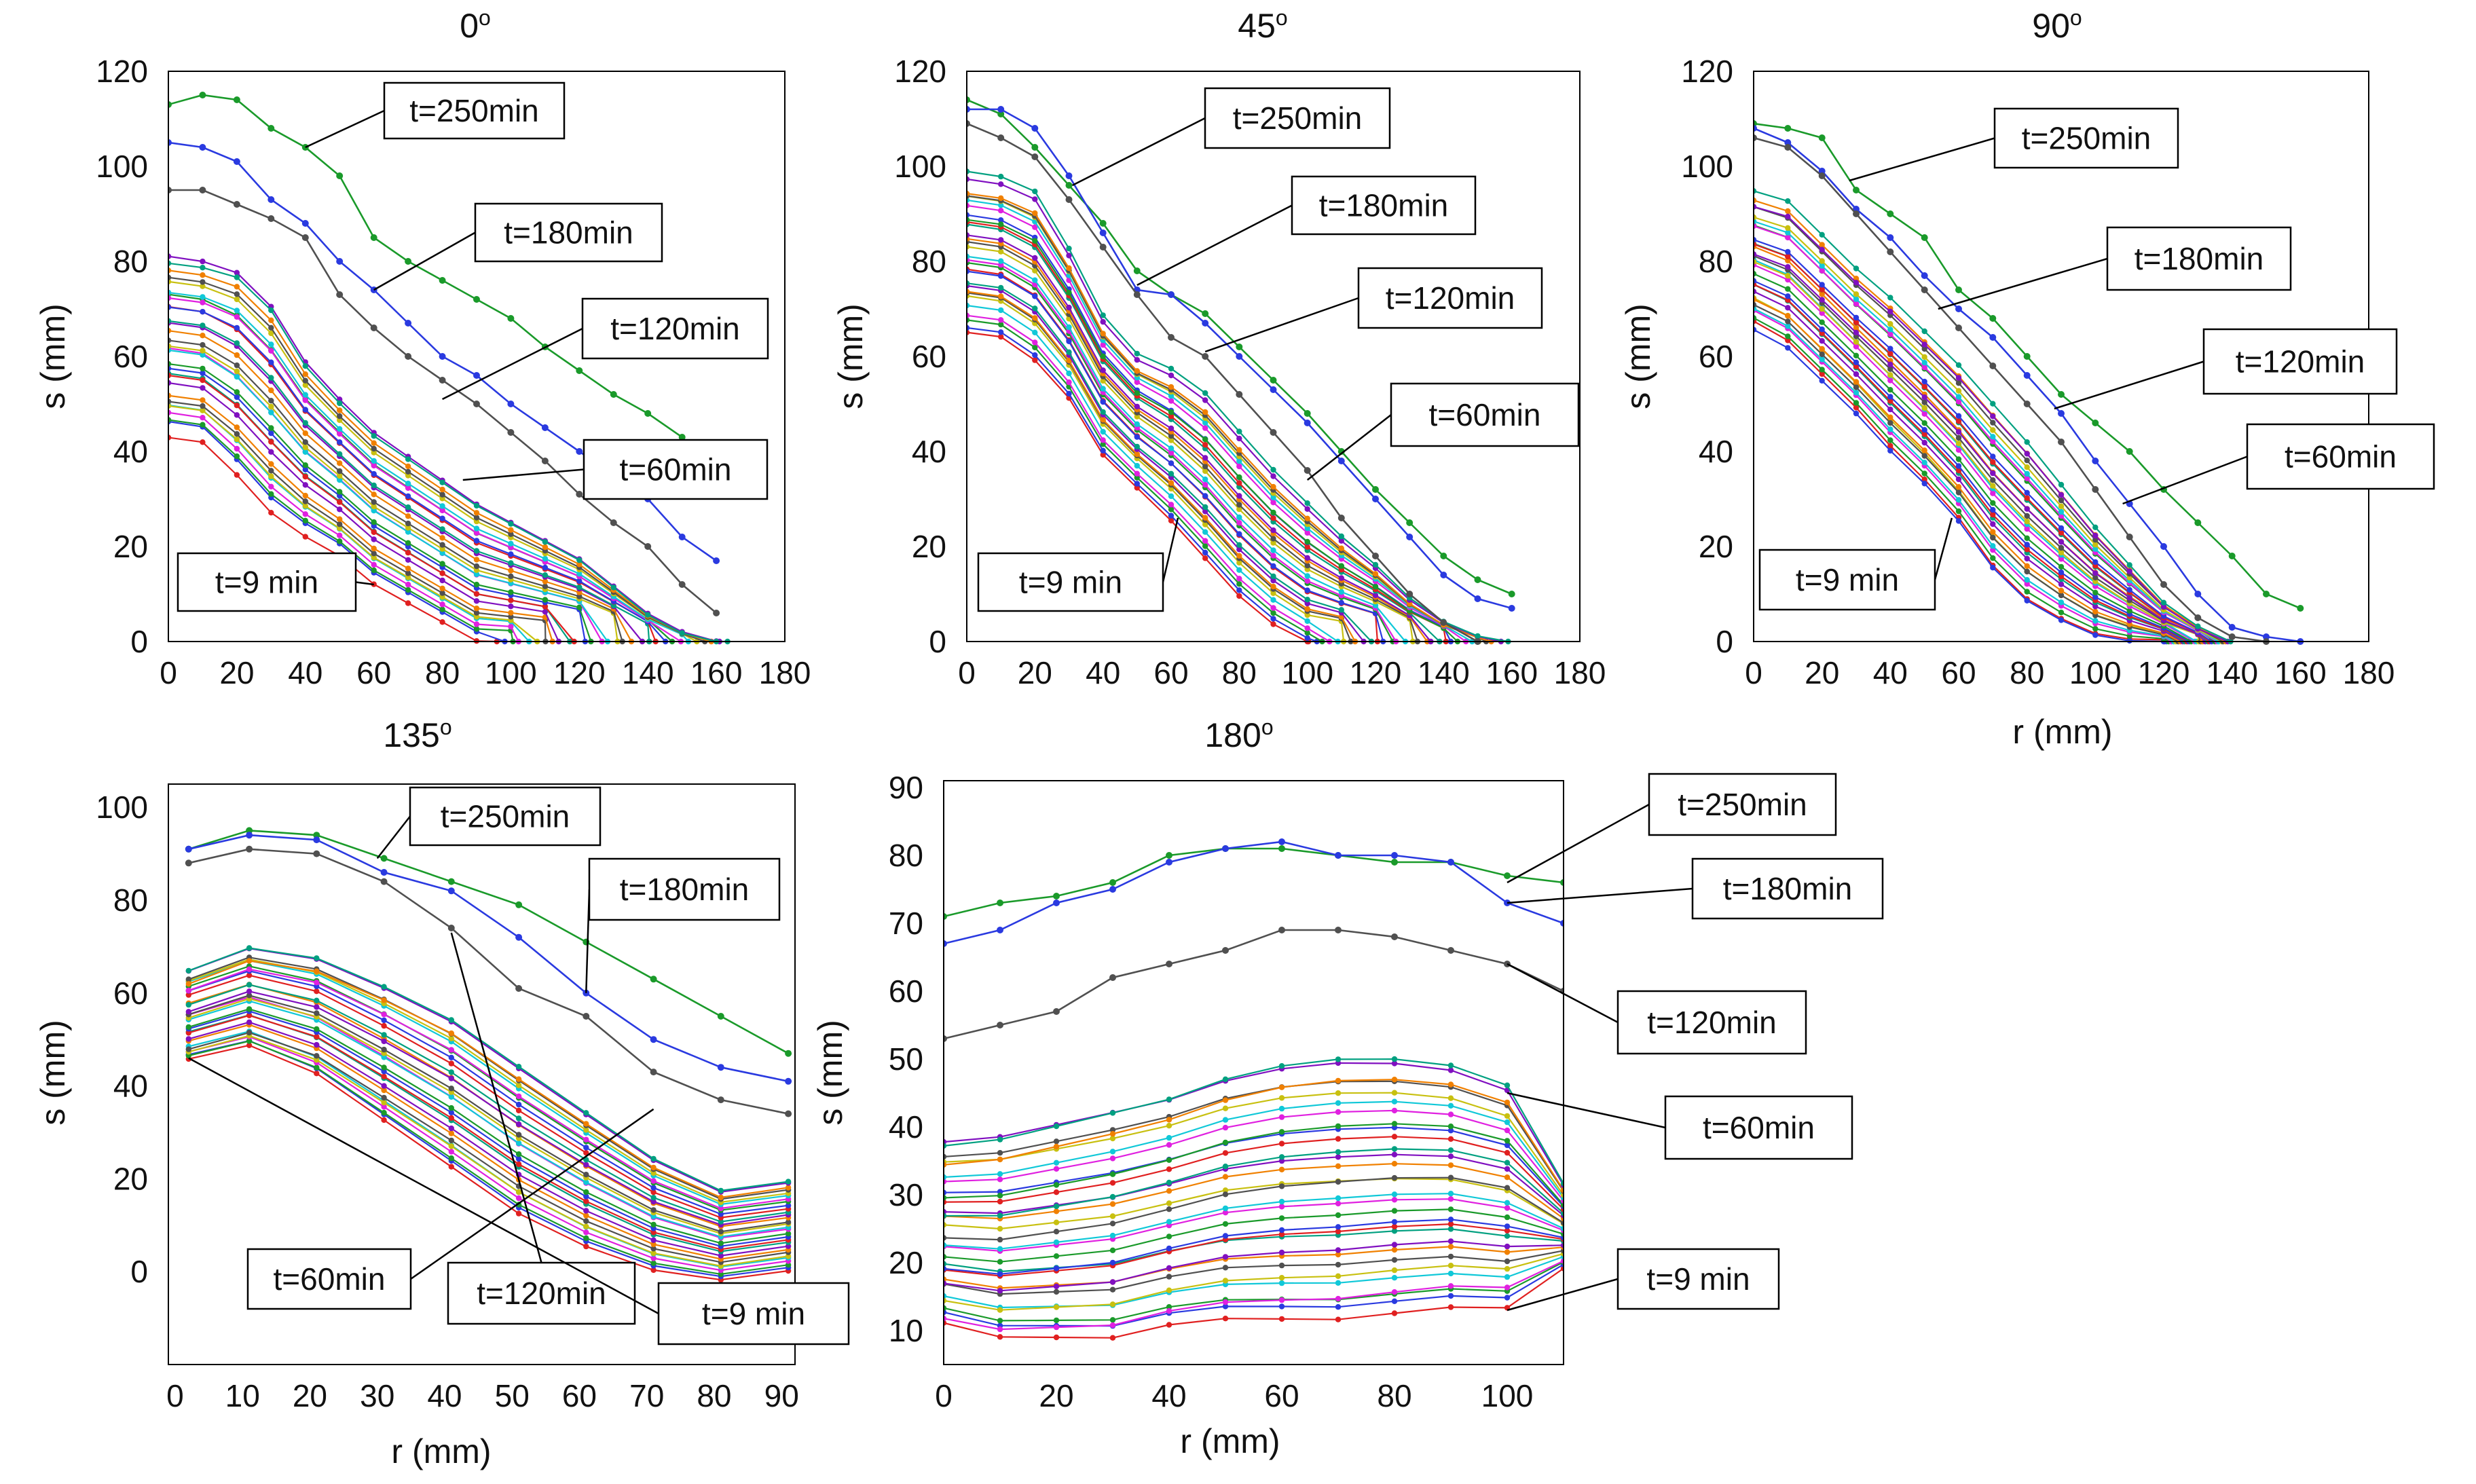  Describe the element at coordinates (906, 991) in the screenshot. I see `panel-4-y-tick-5: 60` at that location.